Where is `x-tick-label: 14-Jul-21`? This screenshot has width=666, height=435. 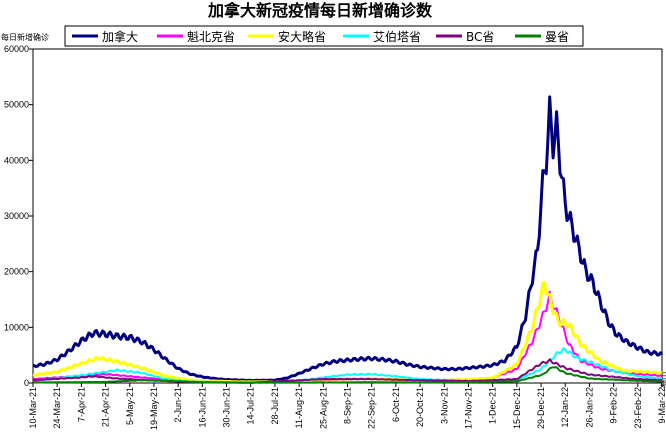
x-tick-label: 14-Jul-21 is located at coordinates (251, 406).